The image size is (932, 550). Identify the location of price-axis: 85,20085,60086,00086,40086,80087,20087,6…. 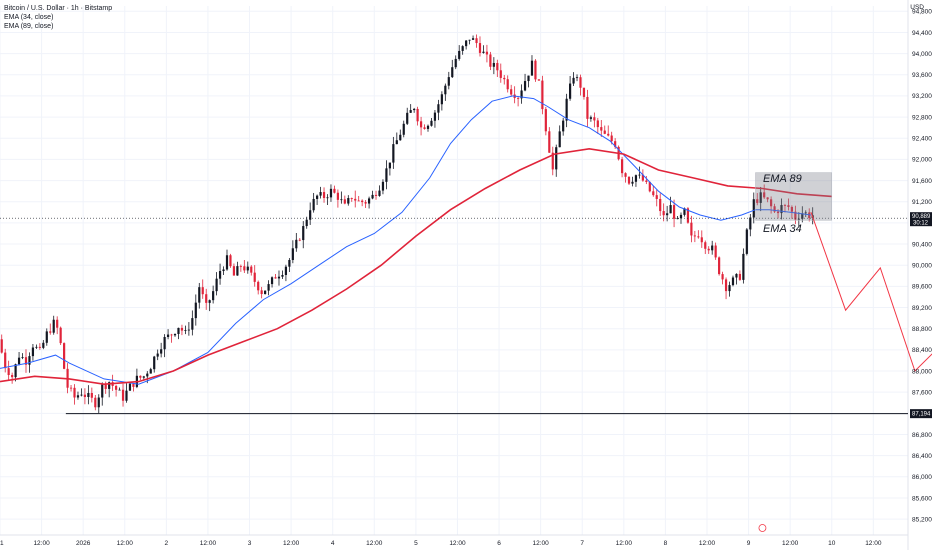
(921, 266).